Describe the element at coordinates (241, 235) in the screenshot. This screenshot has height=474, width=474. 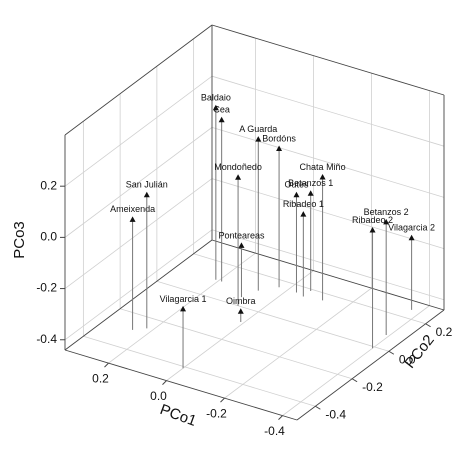
I see `point-label: Ponteareas` at that location.